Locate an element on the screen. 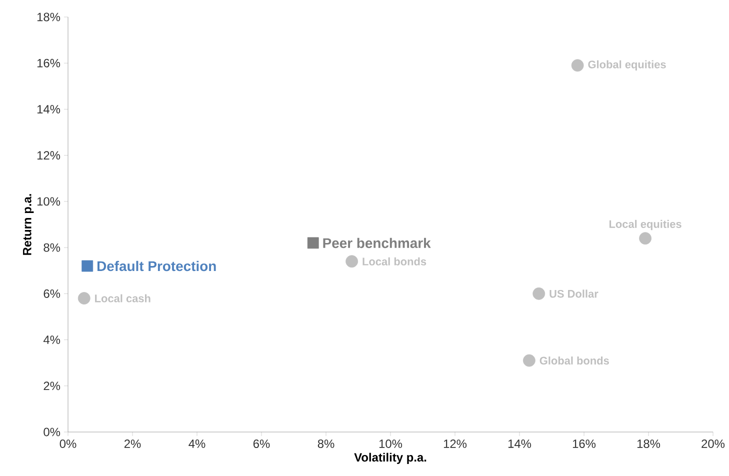 The image size is (729, 476). x-tick-label: 4% is located at coordinates (197, 444).